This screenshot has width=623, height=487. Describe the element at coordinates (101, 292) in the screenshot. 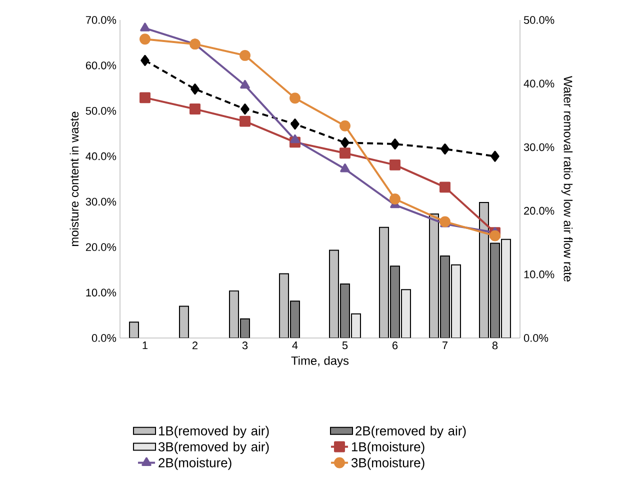

I see `y-tick-label: 10.0%` at that location.